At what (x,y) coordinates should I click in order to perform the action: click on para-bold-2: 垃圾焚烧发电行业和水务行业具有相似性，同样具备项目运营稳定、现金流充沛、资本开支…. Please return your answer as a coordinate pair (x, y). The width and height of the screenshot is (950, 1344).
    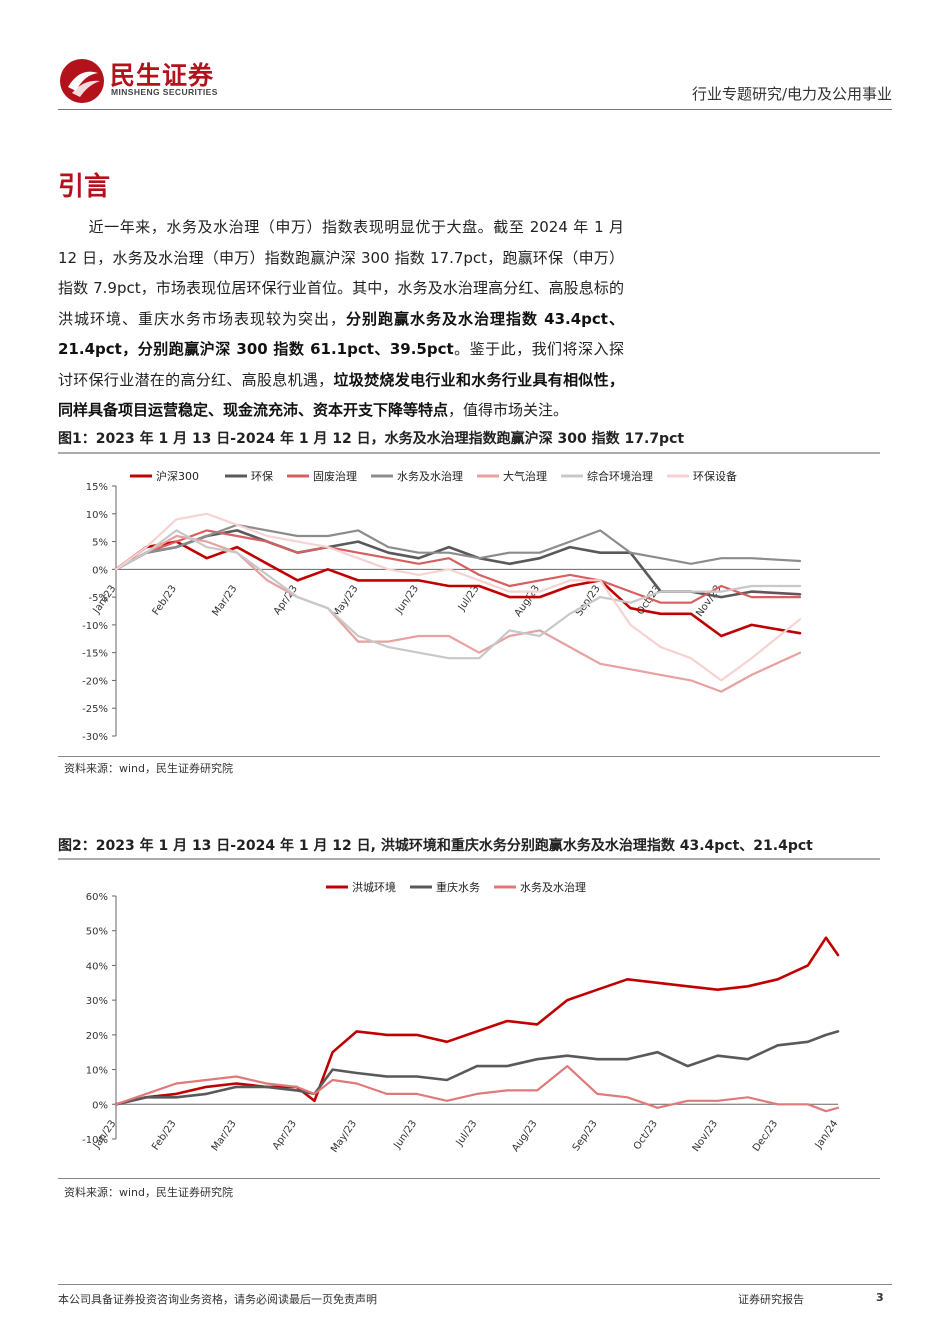
    Looking at the image, I should click on (341, 395).